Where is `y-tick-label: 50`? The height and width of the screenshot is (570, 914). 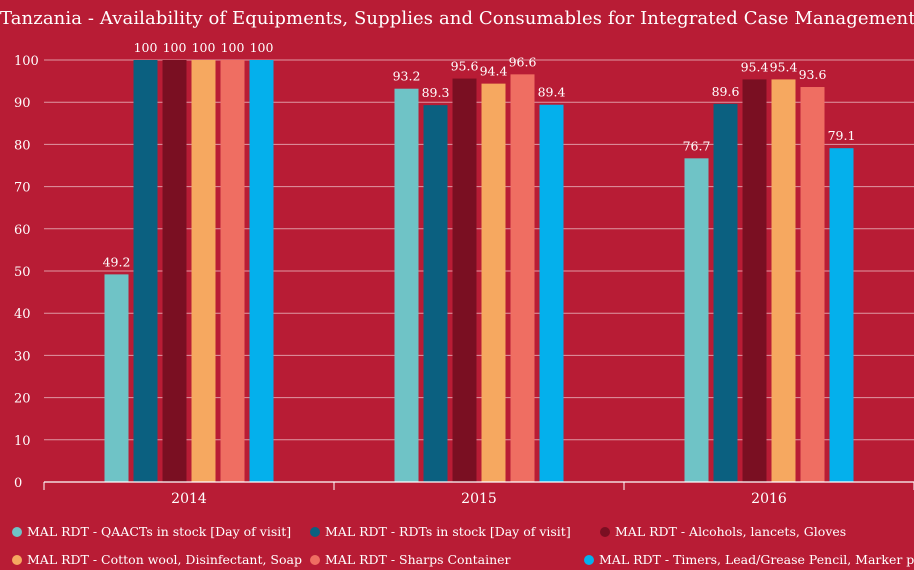
y-tick-label: 50 is located at coordinates (22, 272).